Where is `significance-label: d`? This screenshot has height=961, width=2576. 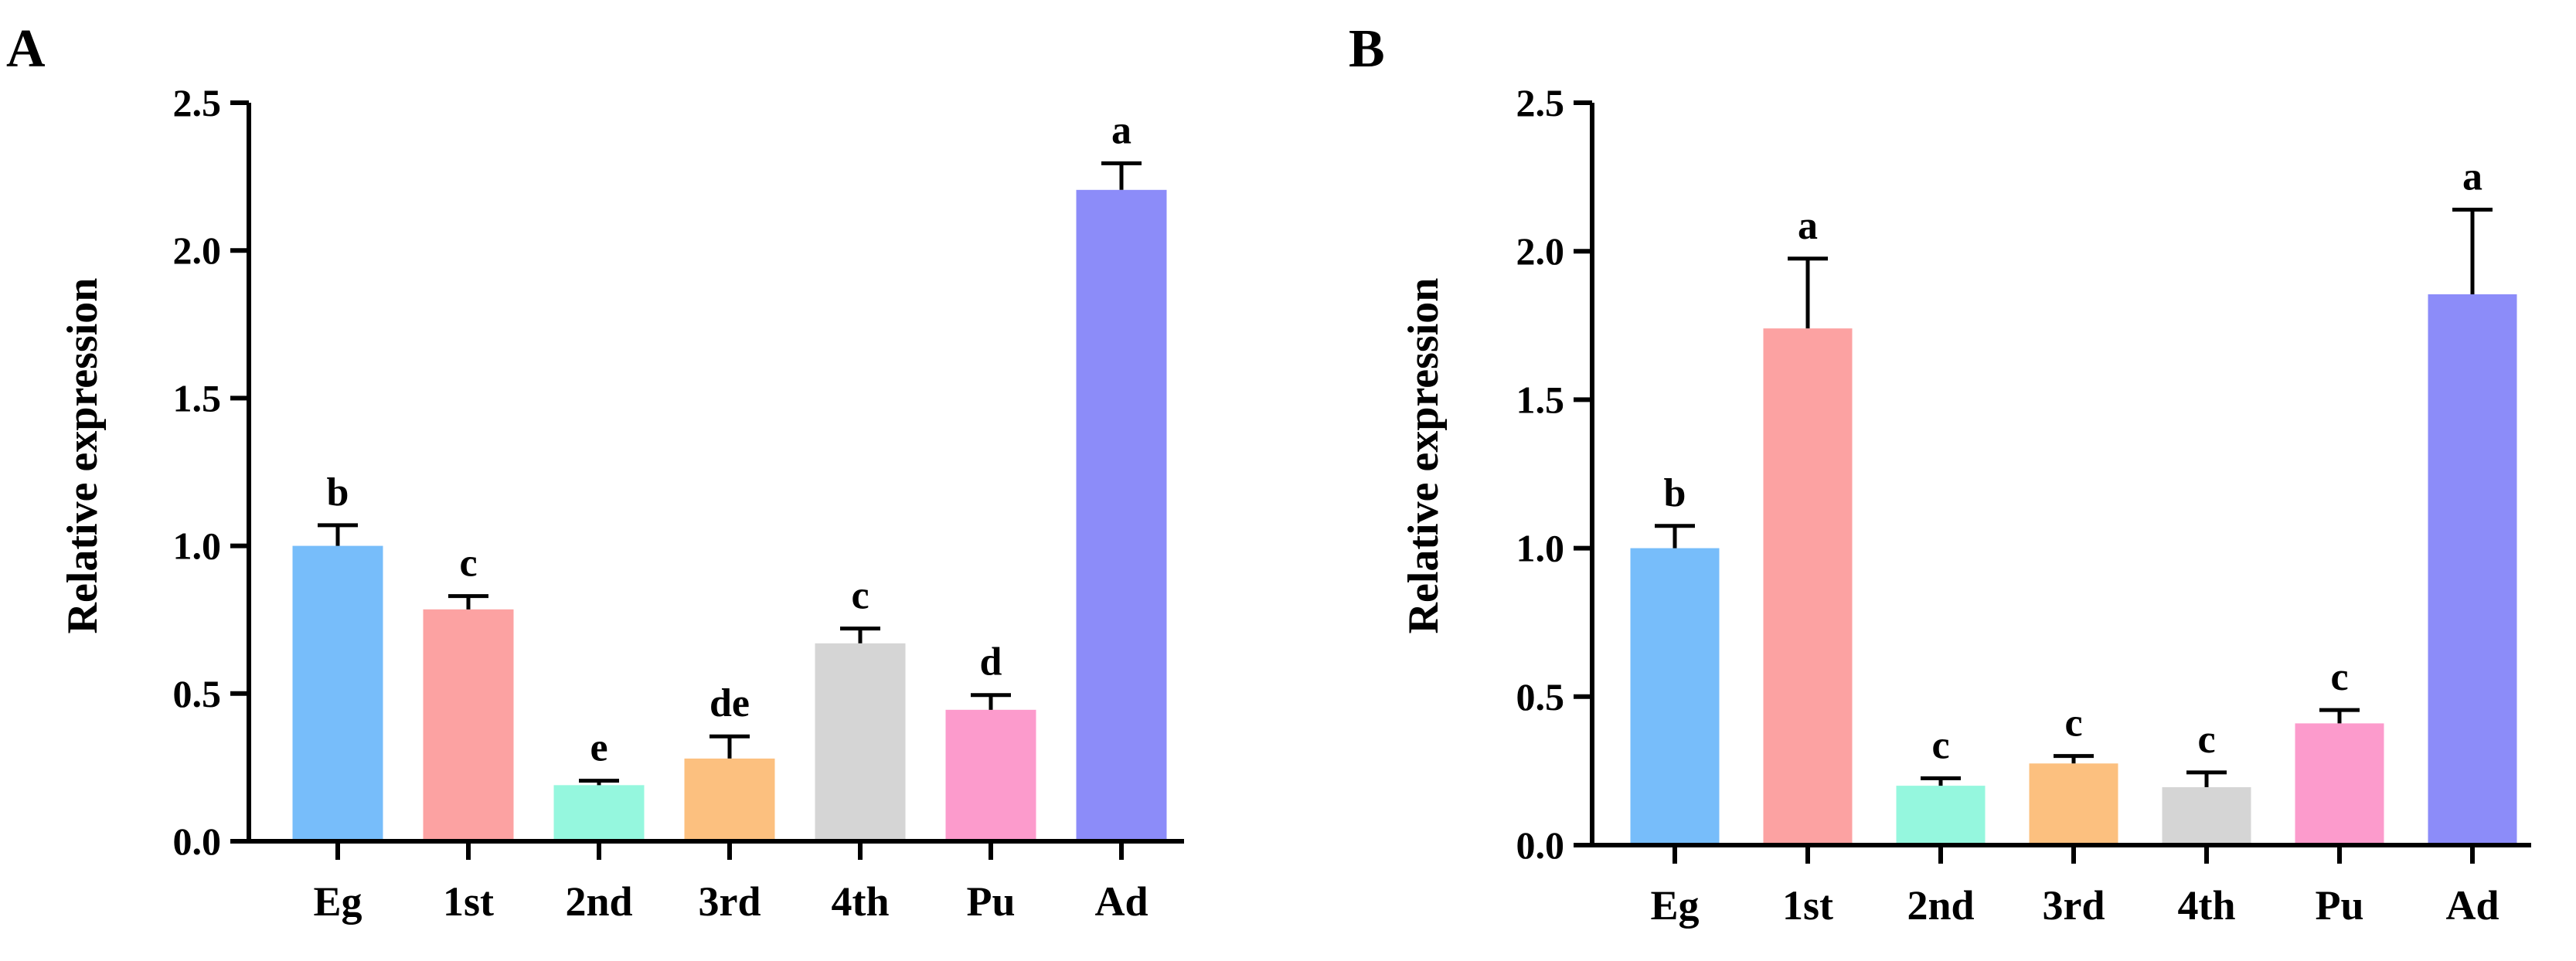
significance-label: d is located at coordinates (991, 662).